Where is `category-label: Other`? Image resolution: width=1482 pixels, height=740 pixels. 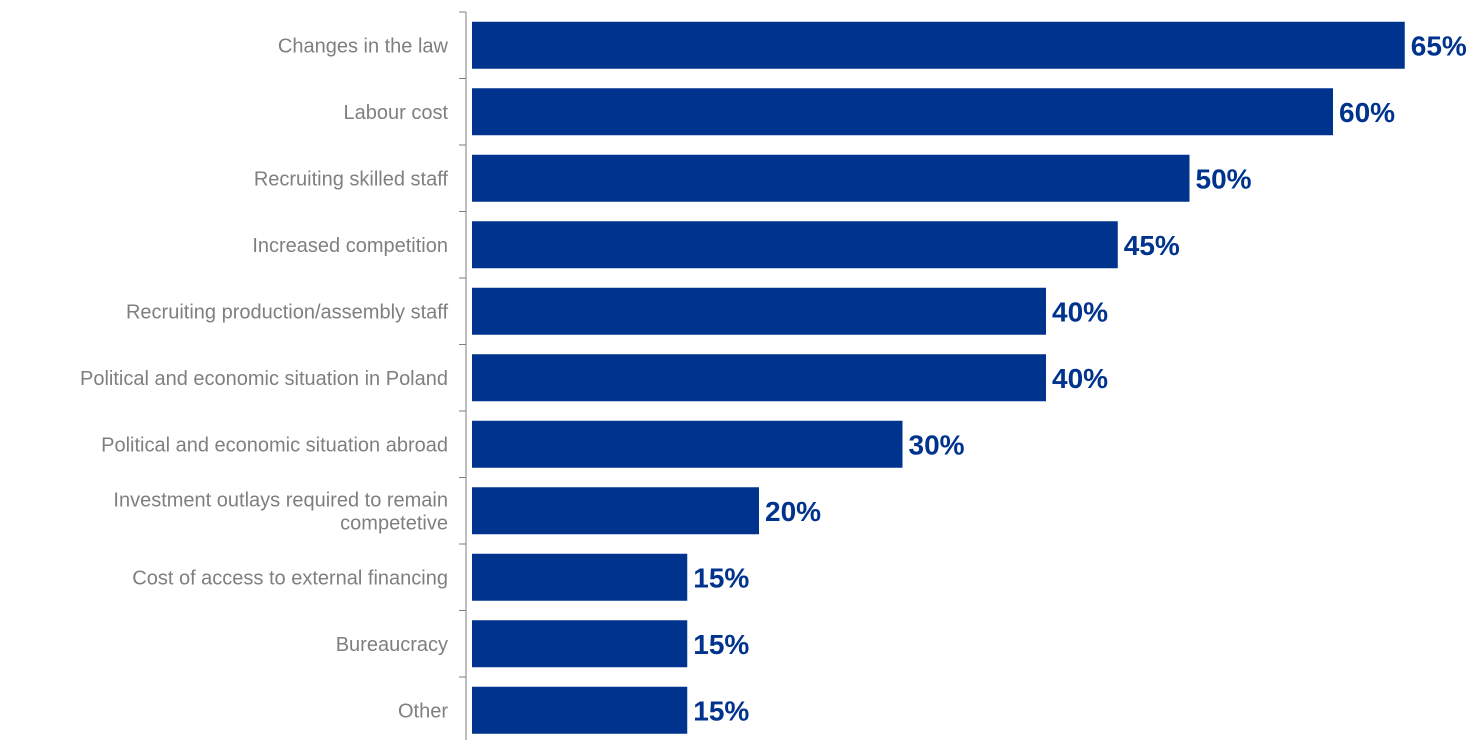 category-label: Other is located at coordinates (423, 711).